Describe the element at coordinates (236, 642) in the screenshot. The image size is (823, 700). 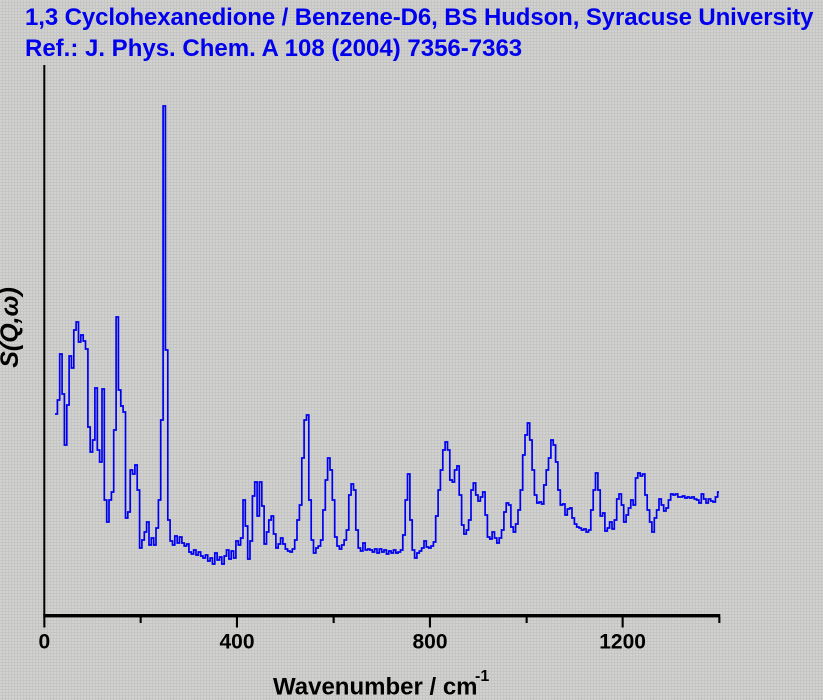
I see `svg-text: 400` at that location.